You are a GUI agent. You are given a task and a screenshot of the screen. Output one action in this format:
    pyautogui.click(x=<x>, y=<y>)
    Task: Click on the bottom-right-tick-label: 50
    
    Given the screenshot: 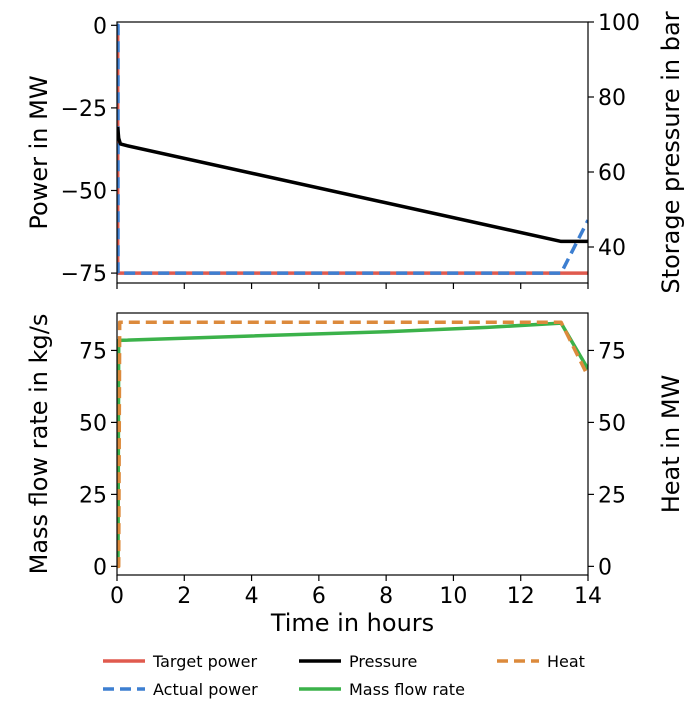 What is the action you would take?
    pyautogui.click(x=612, y=423)
    